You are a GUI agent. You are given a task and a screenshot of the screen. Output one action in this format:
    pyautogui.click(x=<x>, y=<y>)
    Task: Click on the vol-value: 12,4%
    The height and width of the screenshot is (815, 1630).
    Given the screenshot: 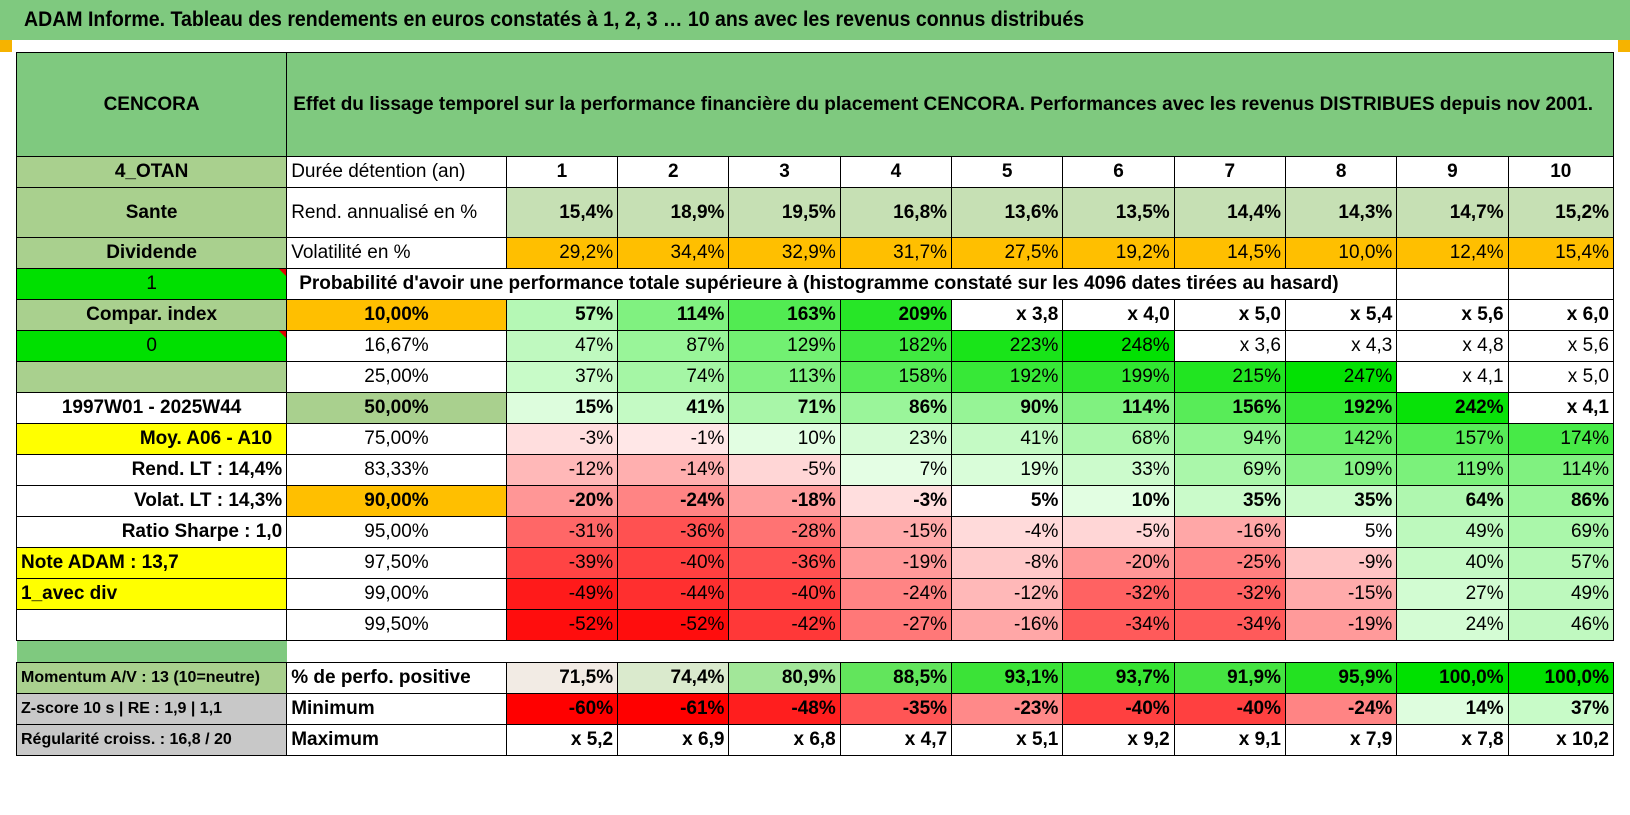 What is the action you would take?
    pyautogui.click(x=1452, y=253)
    